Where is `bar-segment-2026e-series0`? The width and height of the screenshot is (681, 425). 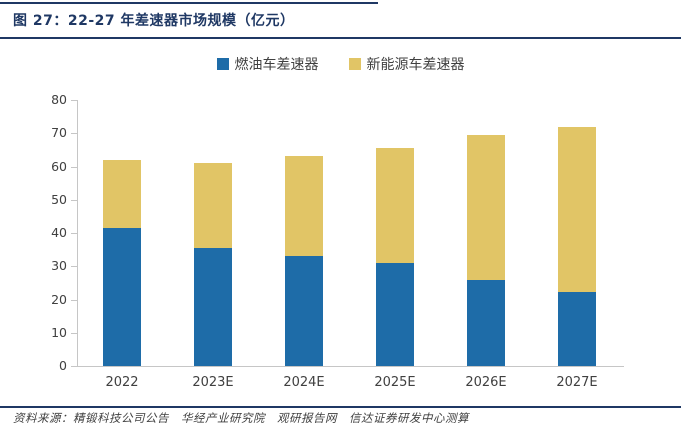 bar-segment-2026e-series0 is located at coordinates (486, 322).